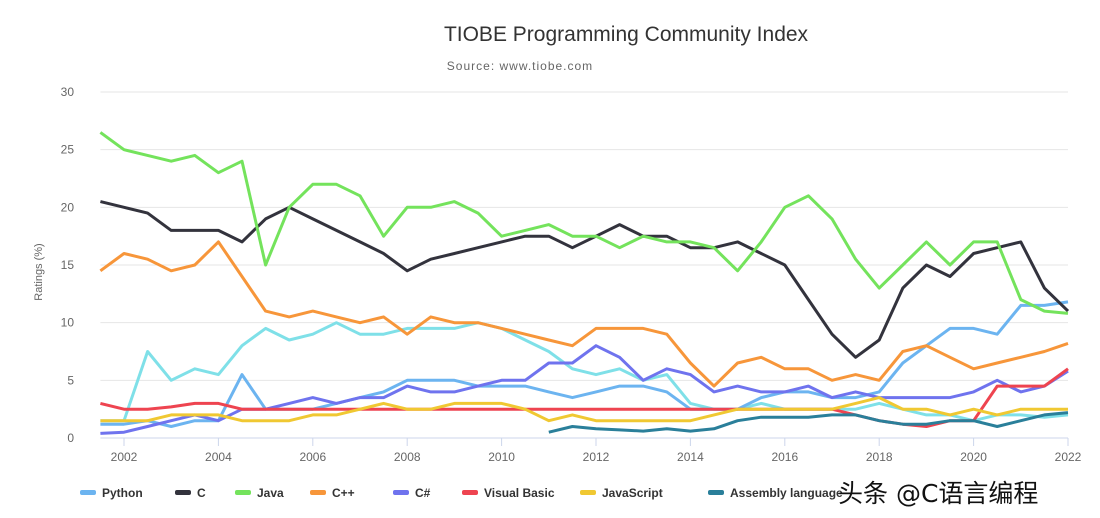  I want to click on y-tick-label: 5, so click(70, 380).